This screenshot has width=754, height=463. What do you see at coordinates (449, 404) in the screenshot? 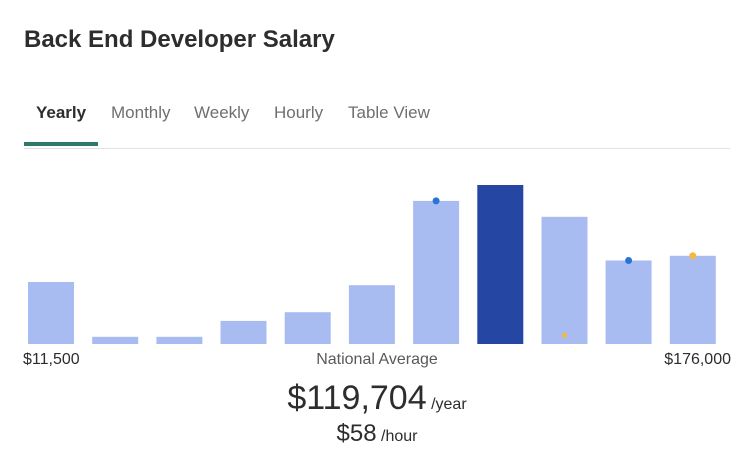
I see `annual-salary-unit: /year` at bounding box center [449, 404].